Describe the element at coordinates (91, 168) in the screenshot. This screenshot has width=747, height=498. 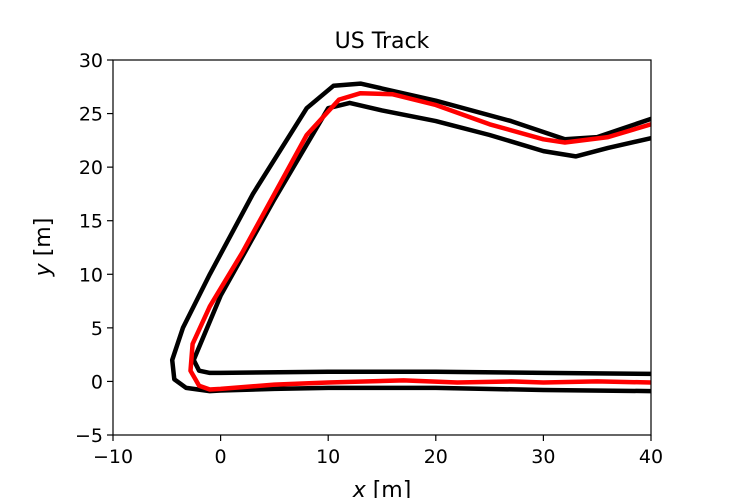
I see `y-tick-label: 20` at that location.